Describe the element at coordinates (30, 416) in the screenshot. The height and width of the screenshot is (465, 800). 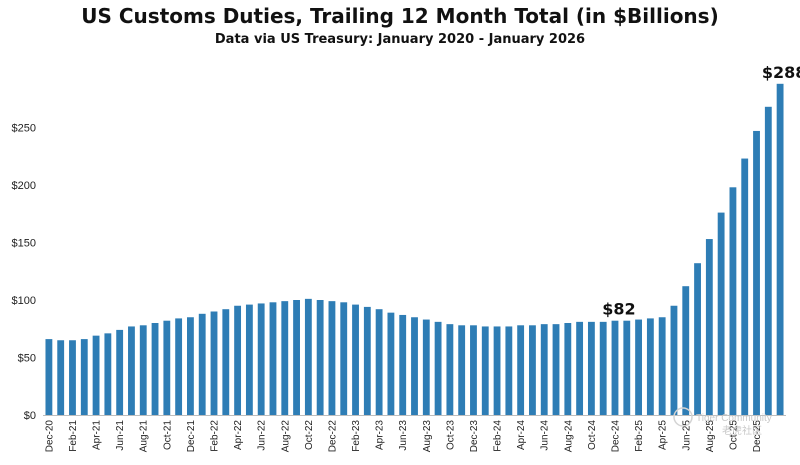
I see `y-tick-label: $0` at that location.